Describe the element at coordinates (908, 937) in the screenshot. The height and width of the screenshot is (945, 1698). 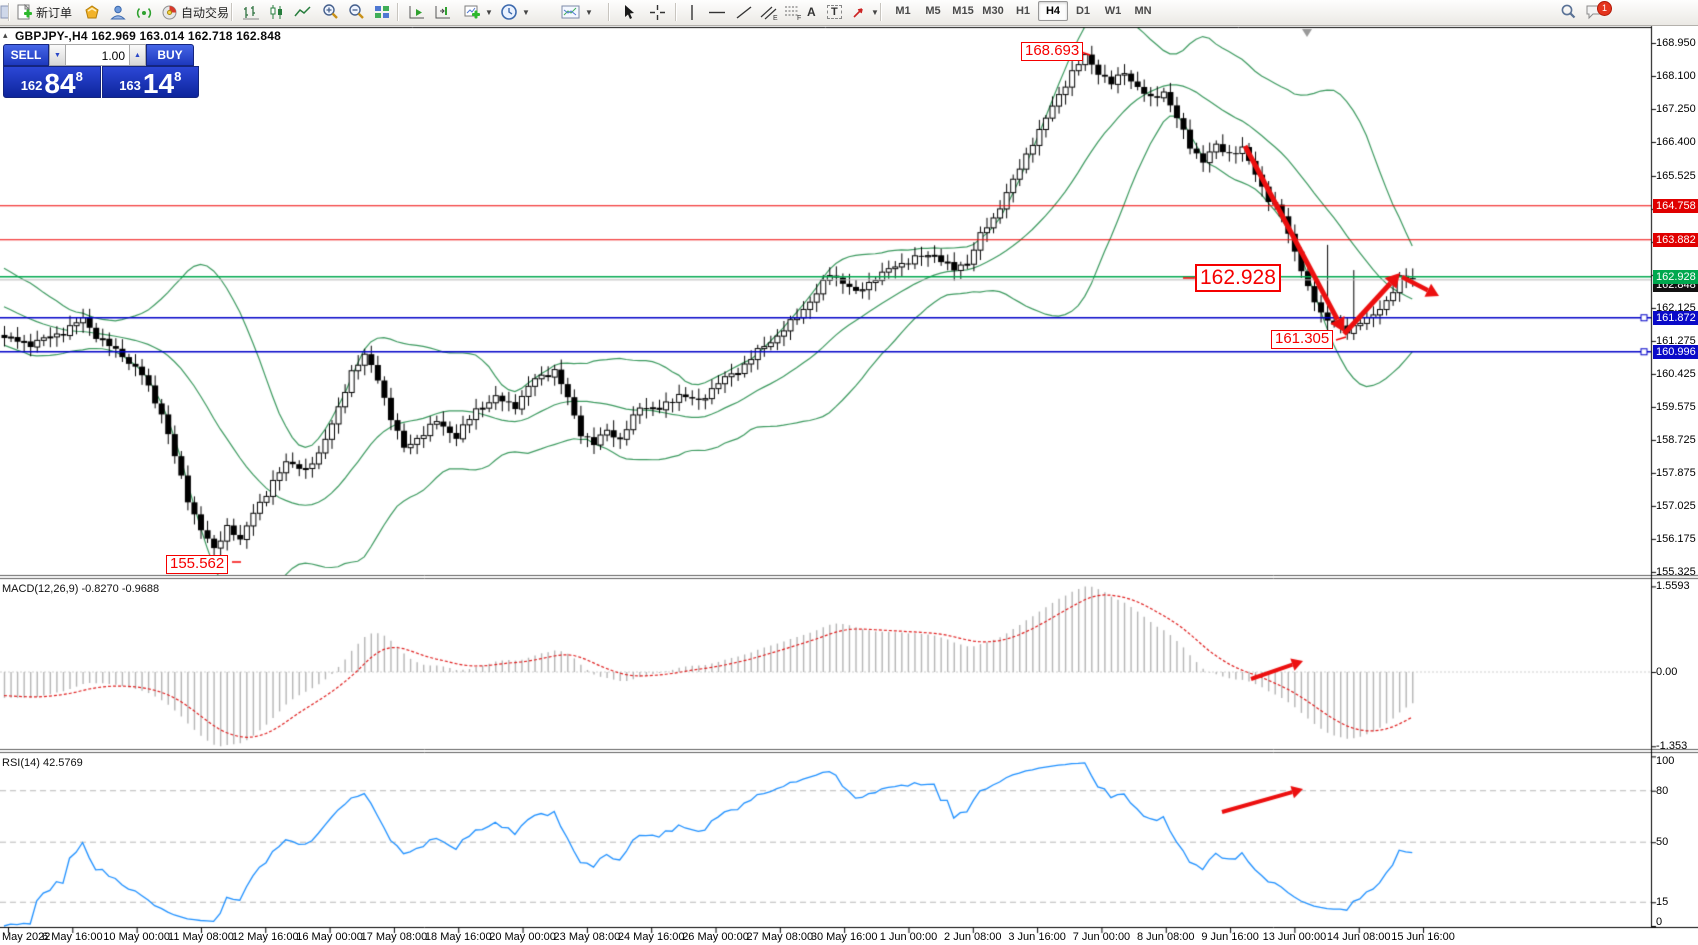
I see `time-axis-label: 1 Jun 00:00` at that location.